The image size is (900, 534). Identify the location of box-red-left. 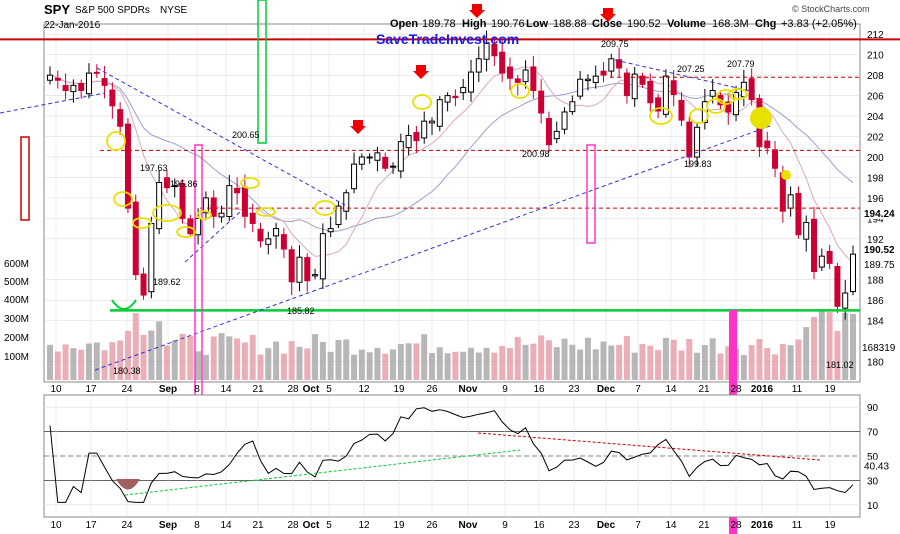
(25, 178).